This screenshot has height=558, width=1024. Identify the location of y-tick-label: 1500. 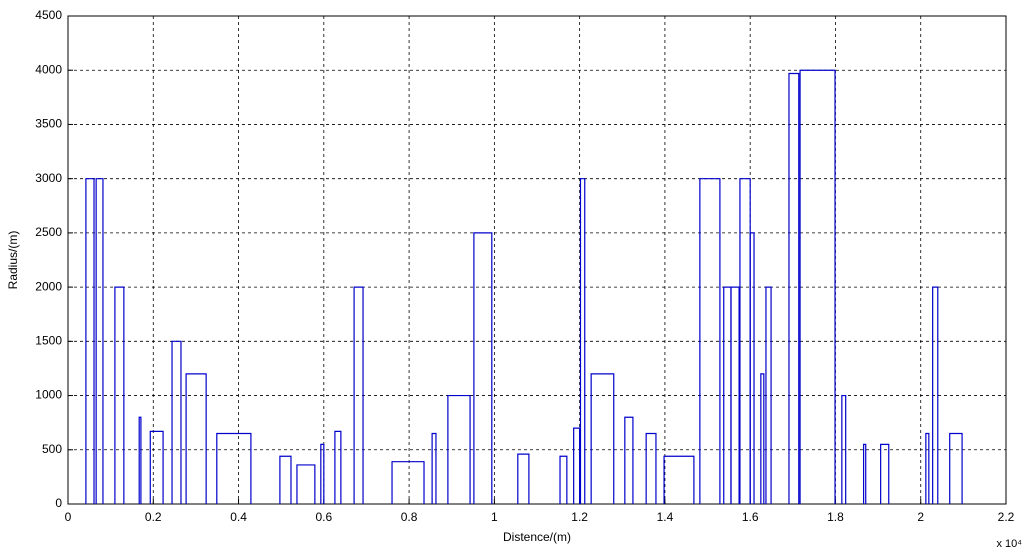
(48, 341).